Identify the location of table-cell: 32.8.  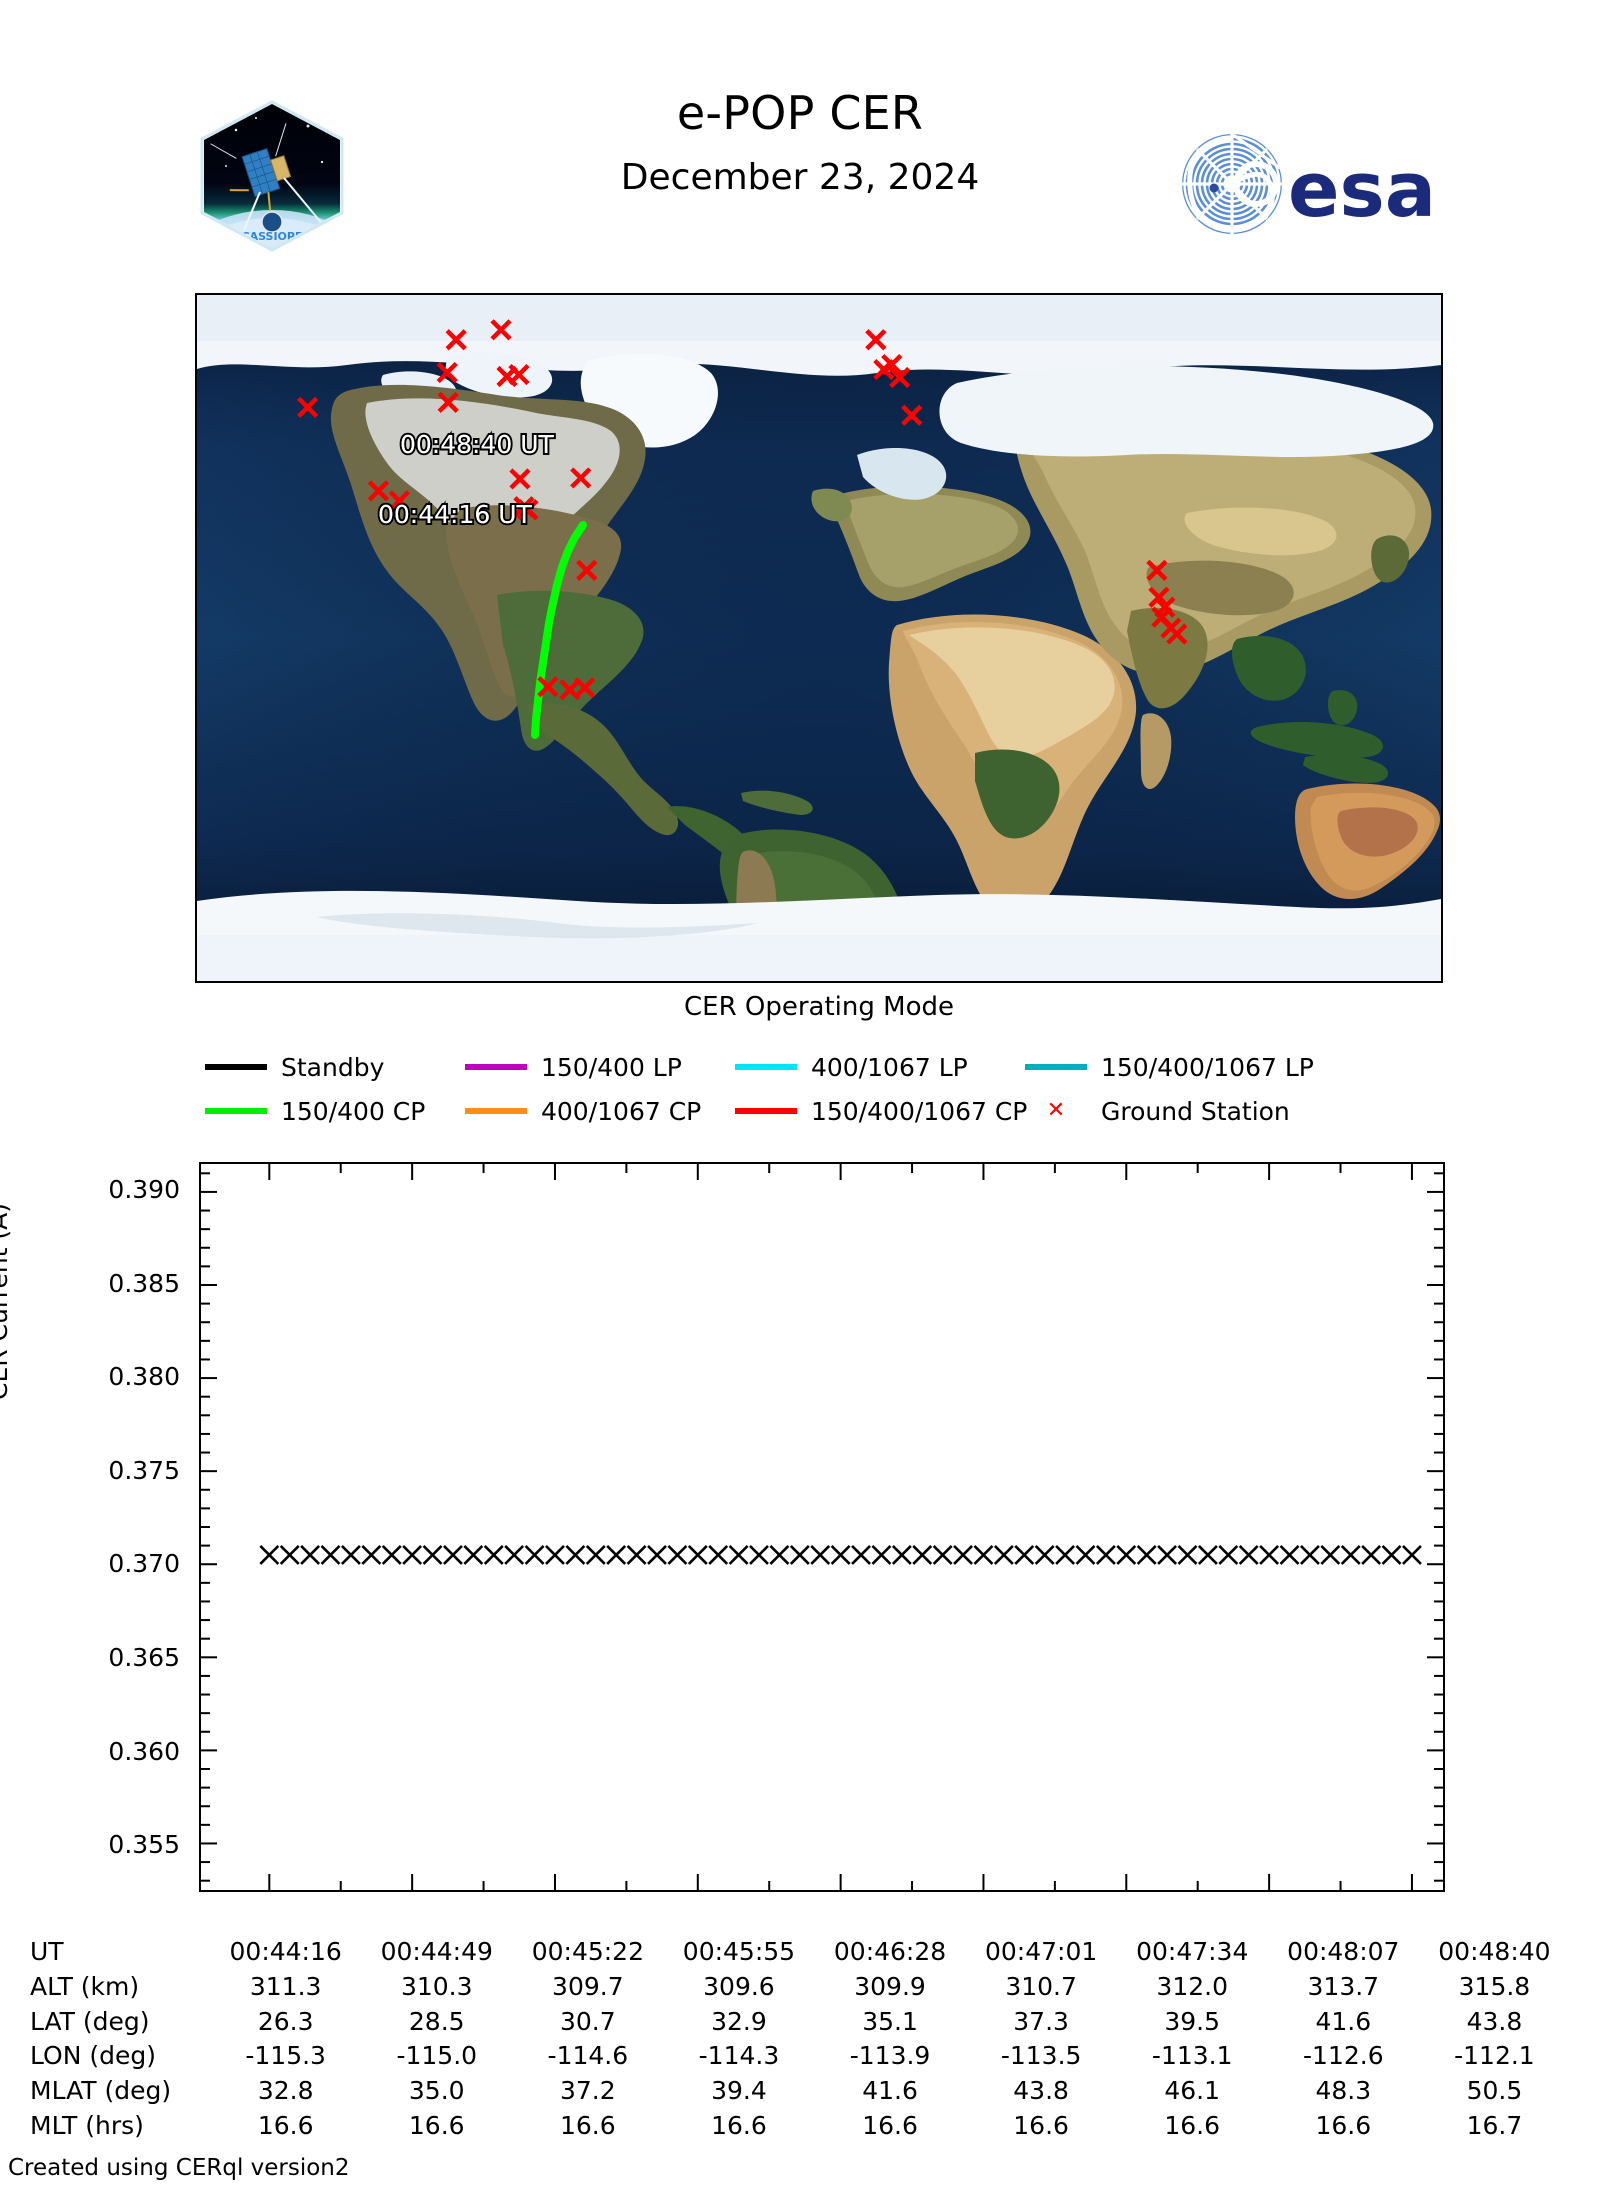
(285, 2090).